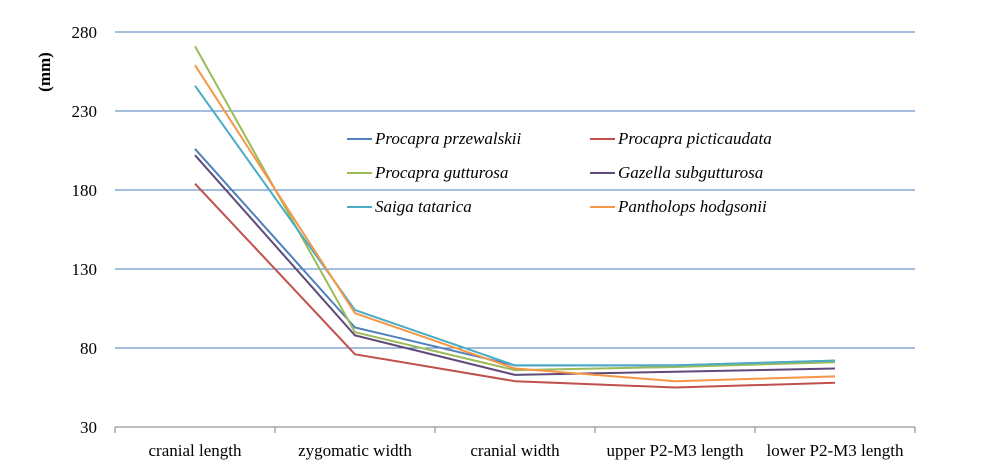  What do you see at coordinates (441, 172) in the screenshot?
I see `legend-label: Procapra gutturosa` at bounding box center [441, 172].